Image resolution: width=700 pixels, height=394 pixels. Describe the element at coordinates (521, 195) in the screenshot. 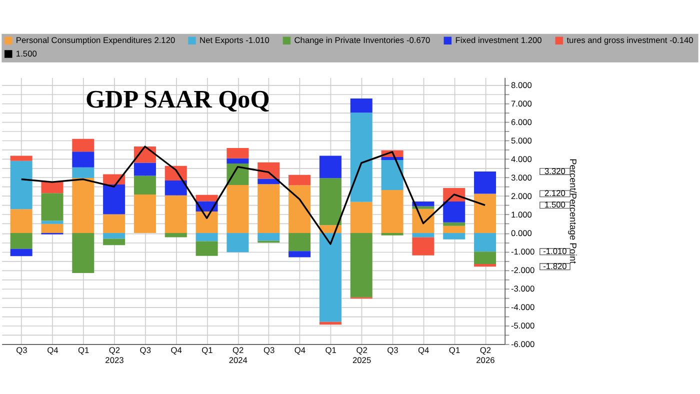

I see `y-tick-label: 2.000` at that location.